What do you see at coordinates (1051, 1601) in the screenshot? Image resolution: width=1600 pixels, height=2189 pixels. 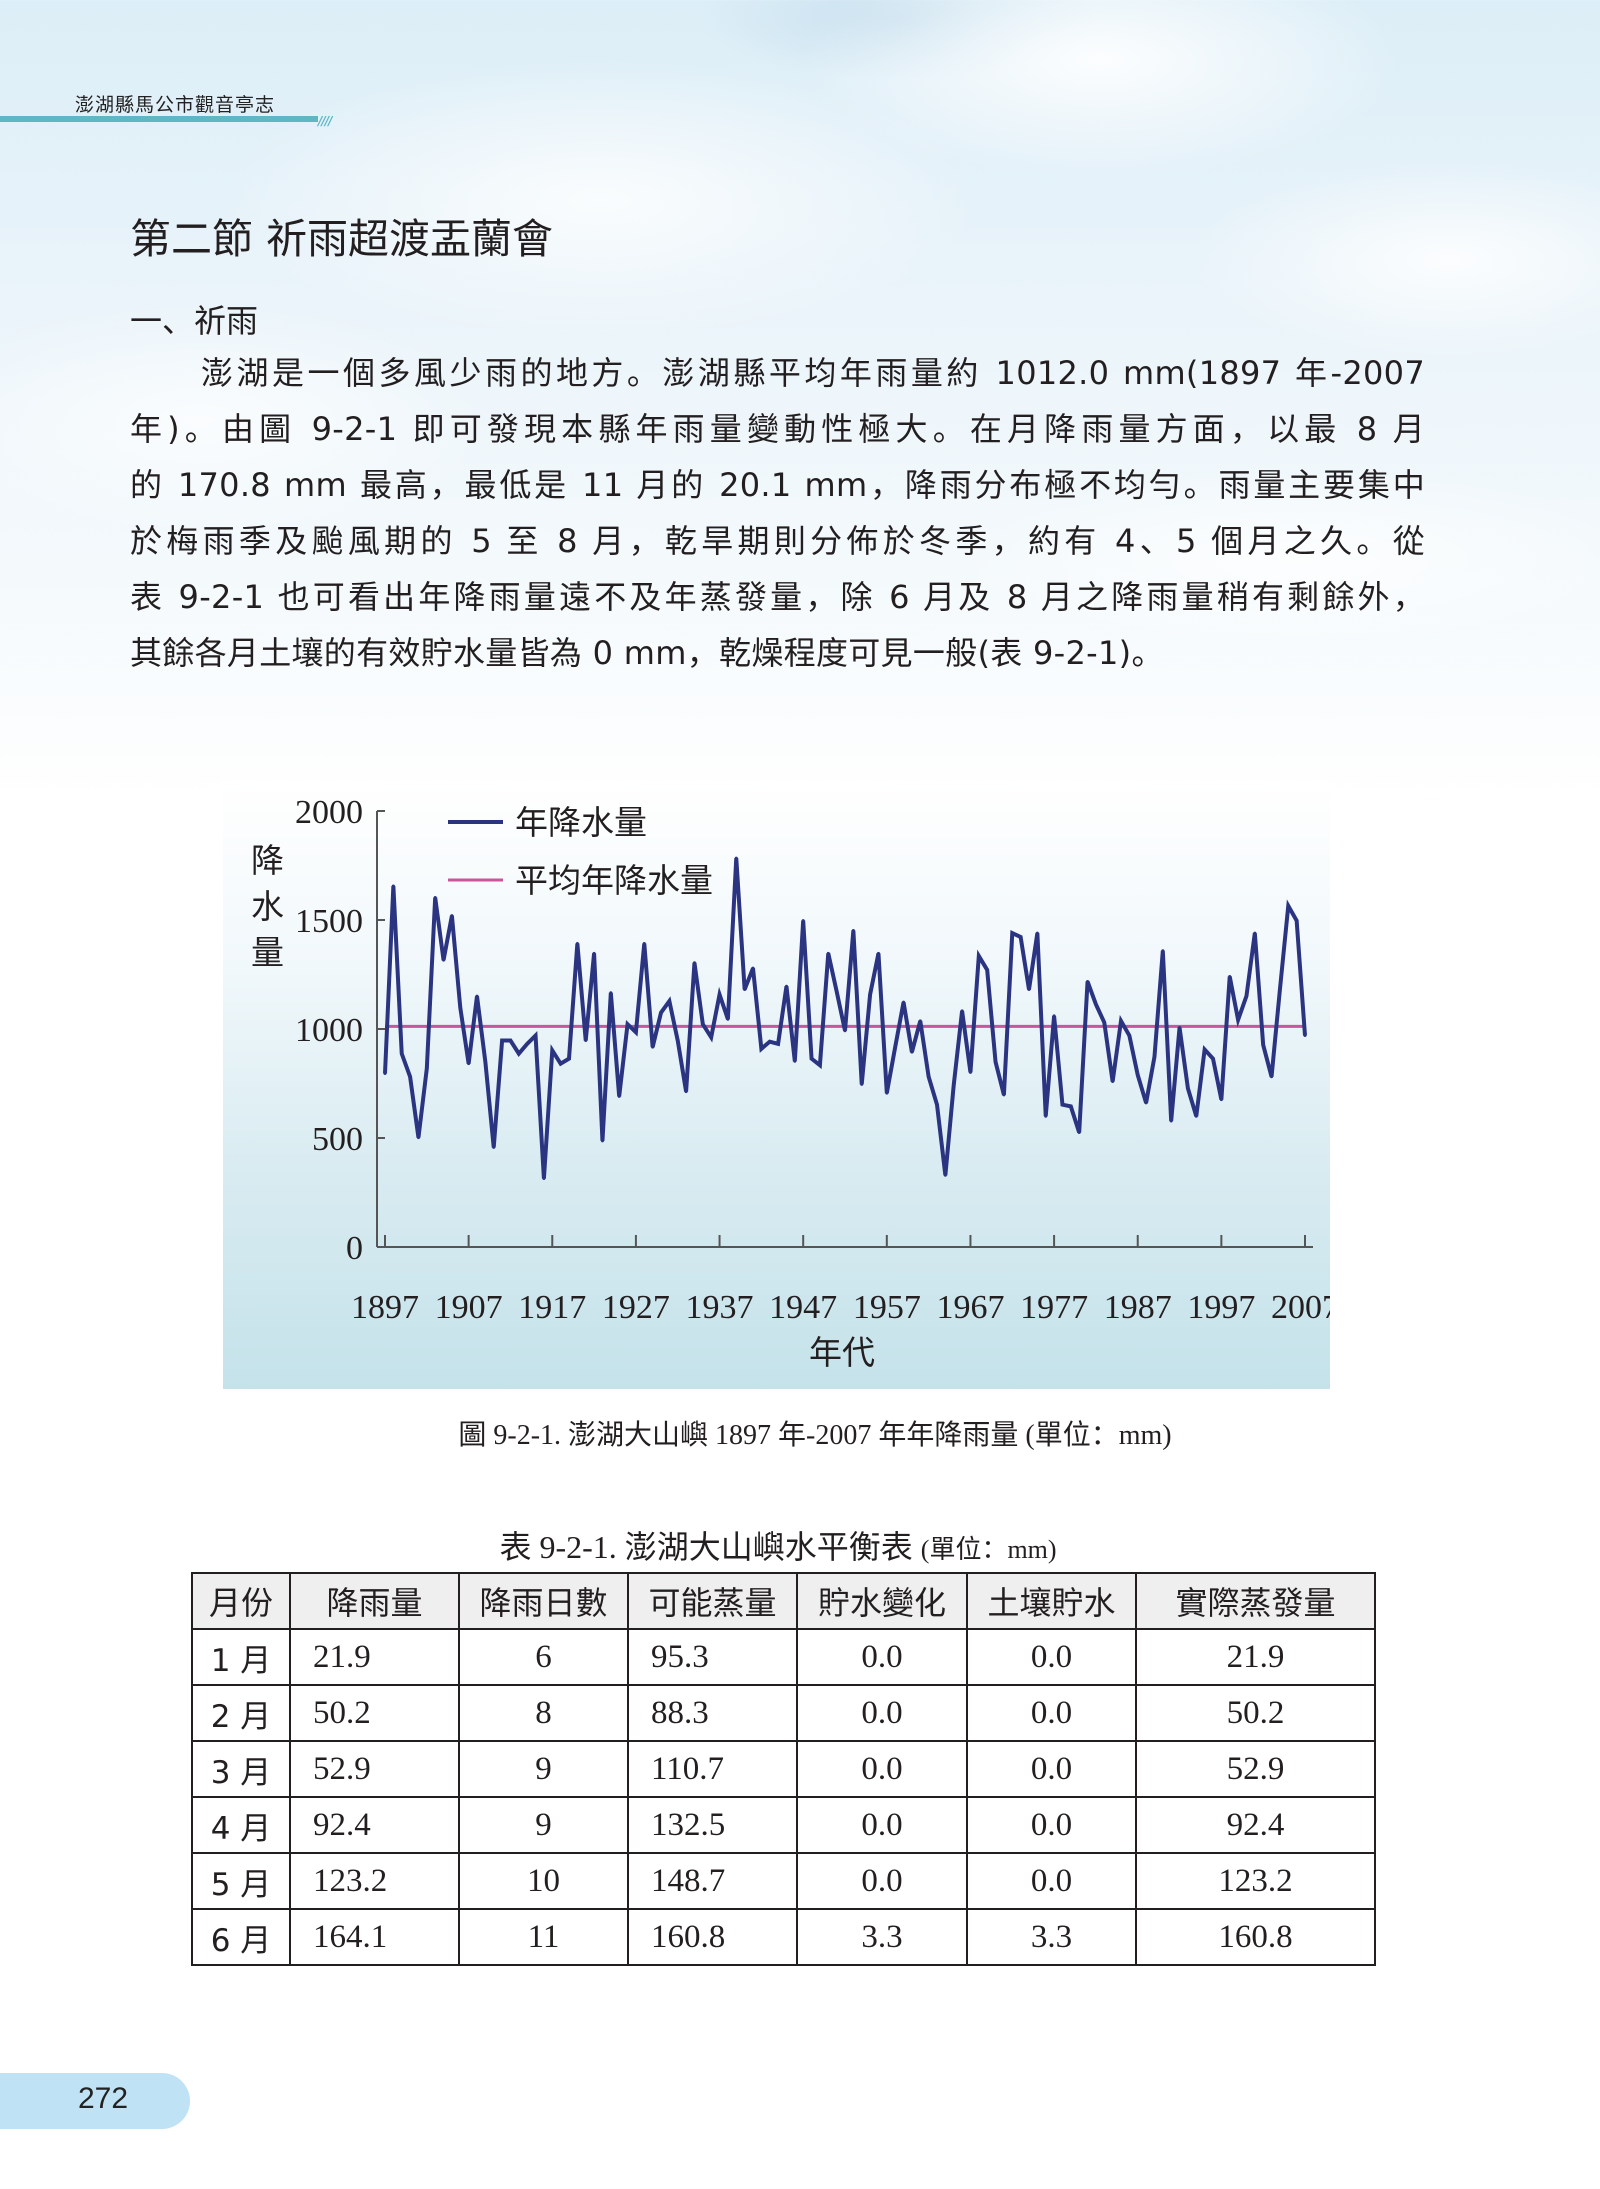 I see `column-header: 土壤貯水` at bounding box center [1051, 1601].